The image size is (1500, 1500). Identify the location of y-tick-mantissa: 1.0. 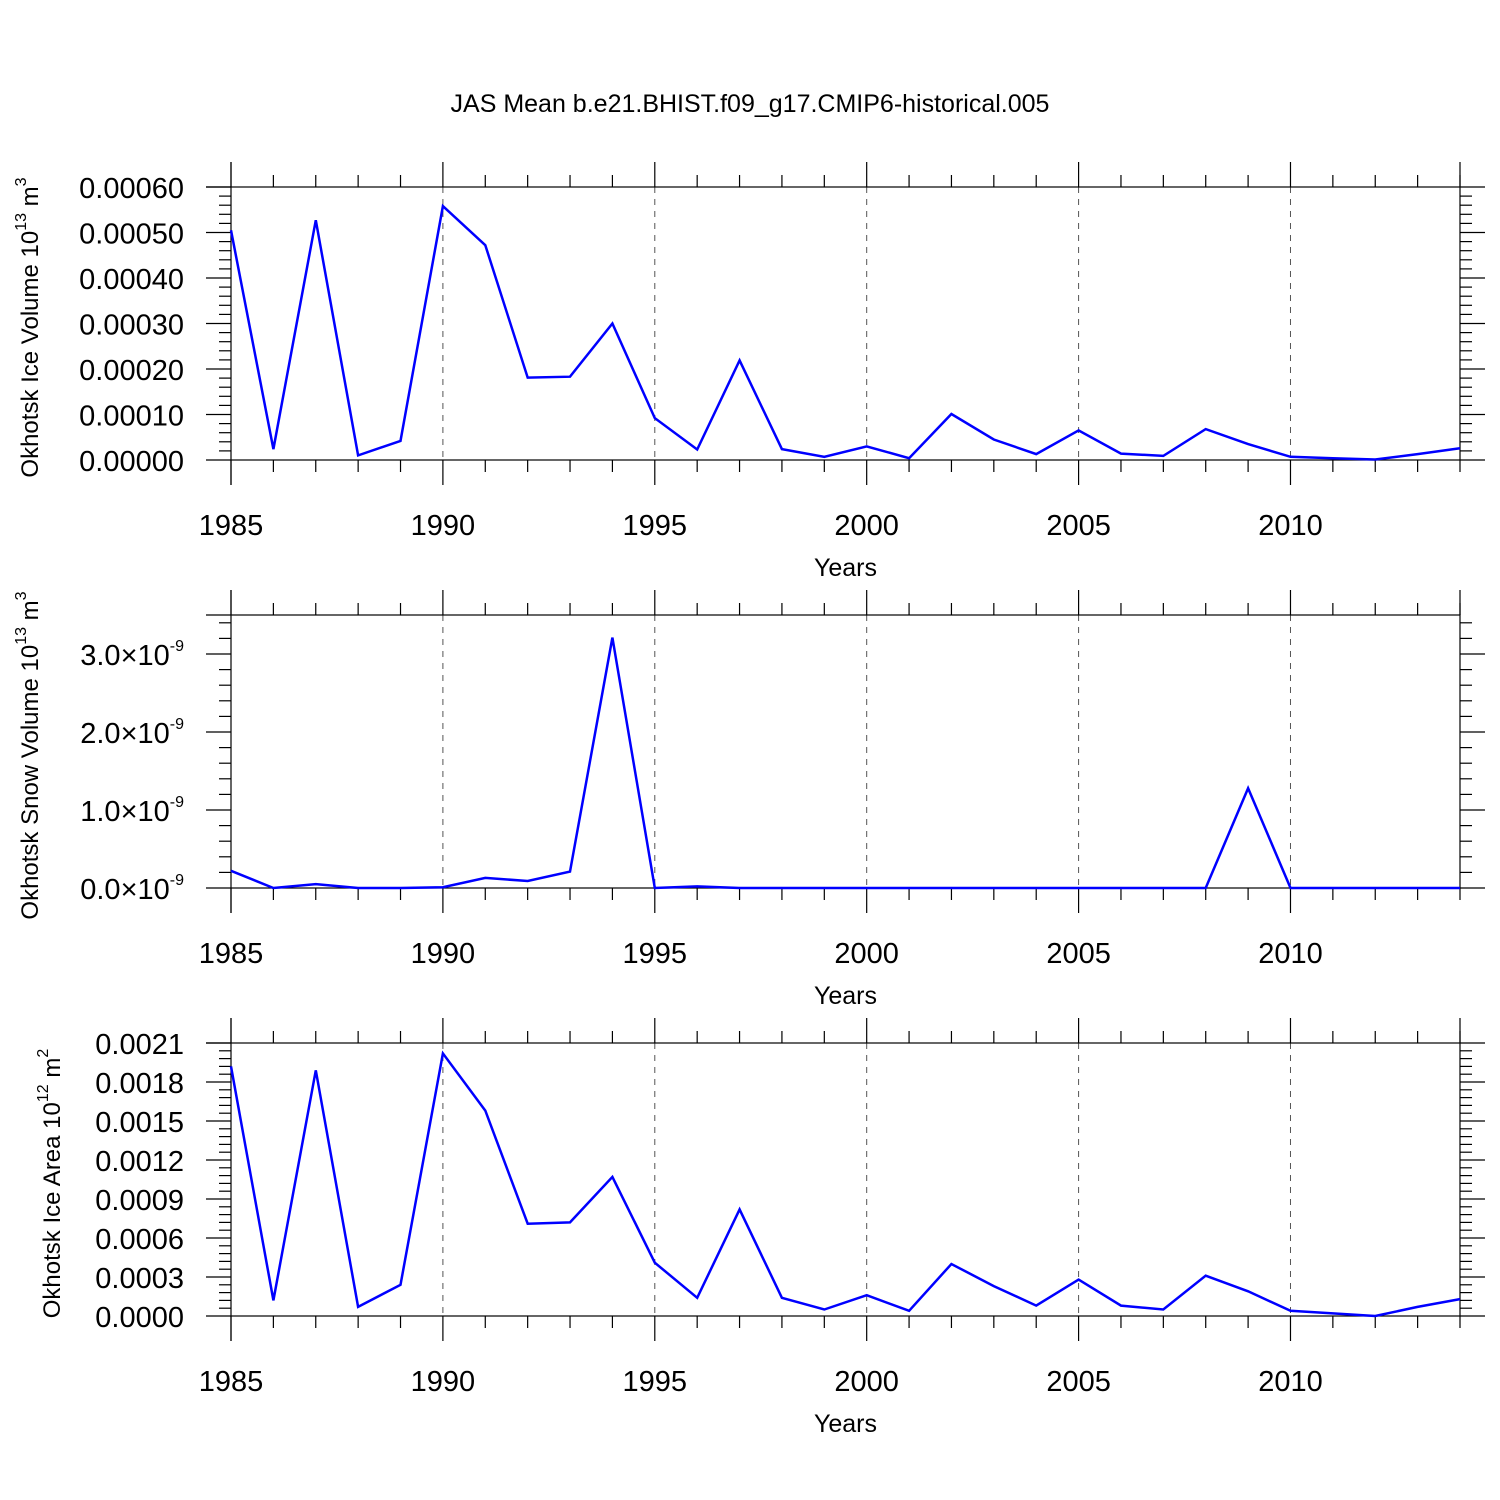
(100, 812).